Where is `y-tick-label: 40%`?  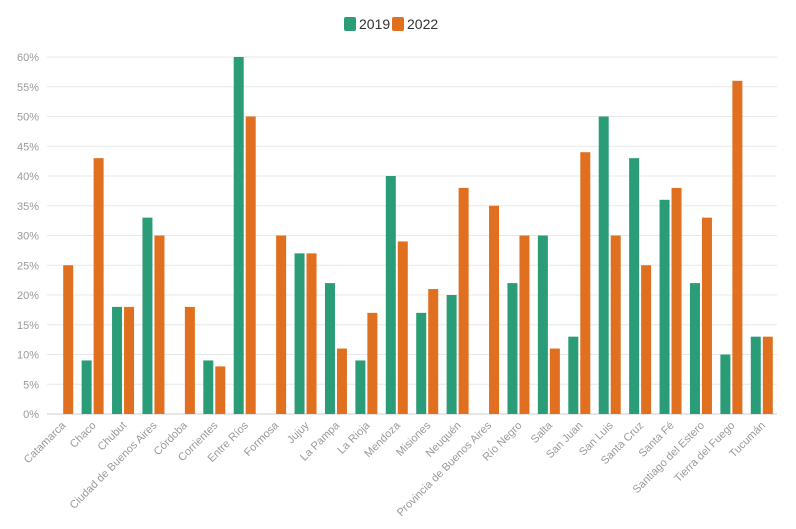
y-tick-label: 40% is located at coordinates (28, 177).